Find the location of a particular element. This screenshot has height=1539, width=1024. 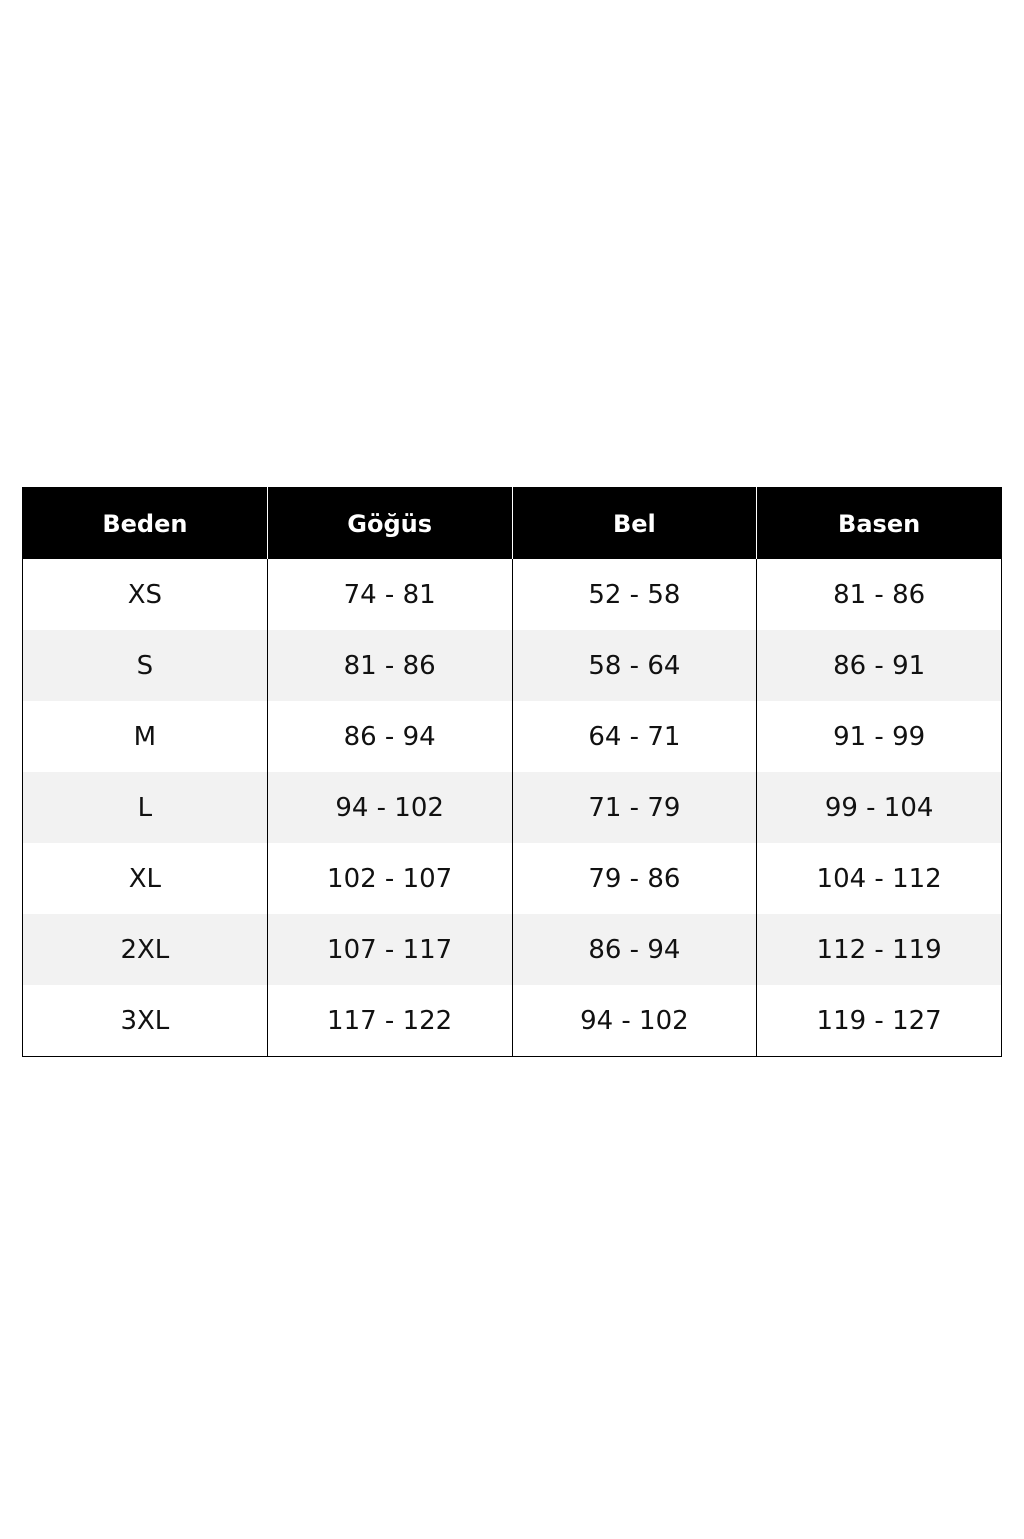

cell-size: M is located at coordinates (145, 736).